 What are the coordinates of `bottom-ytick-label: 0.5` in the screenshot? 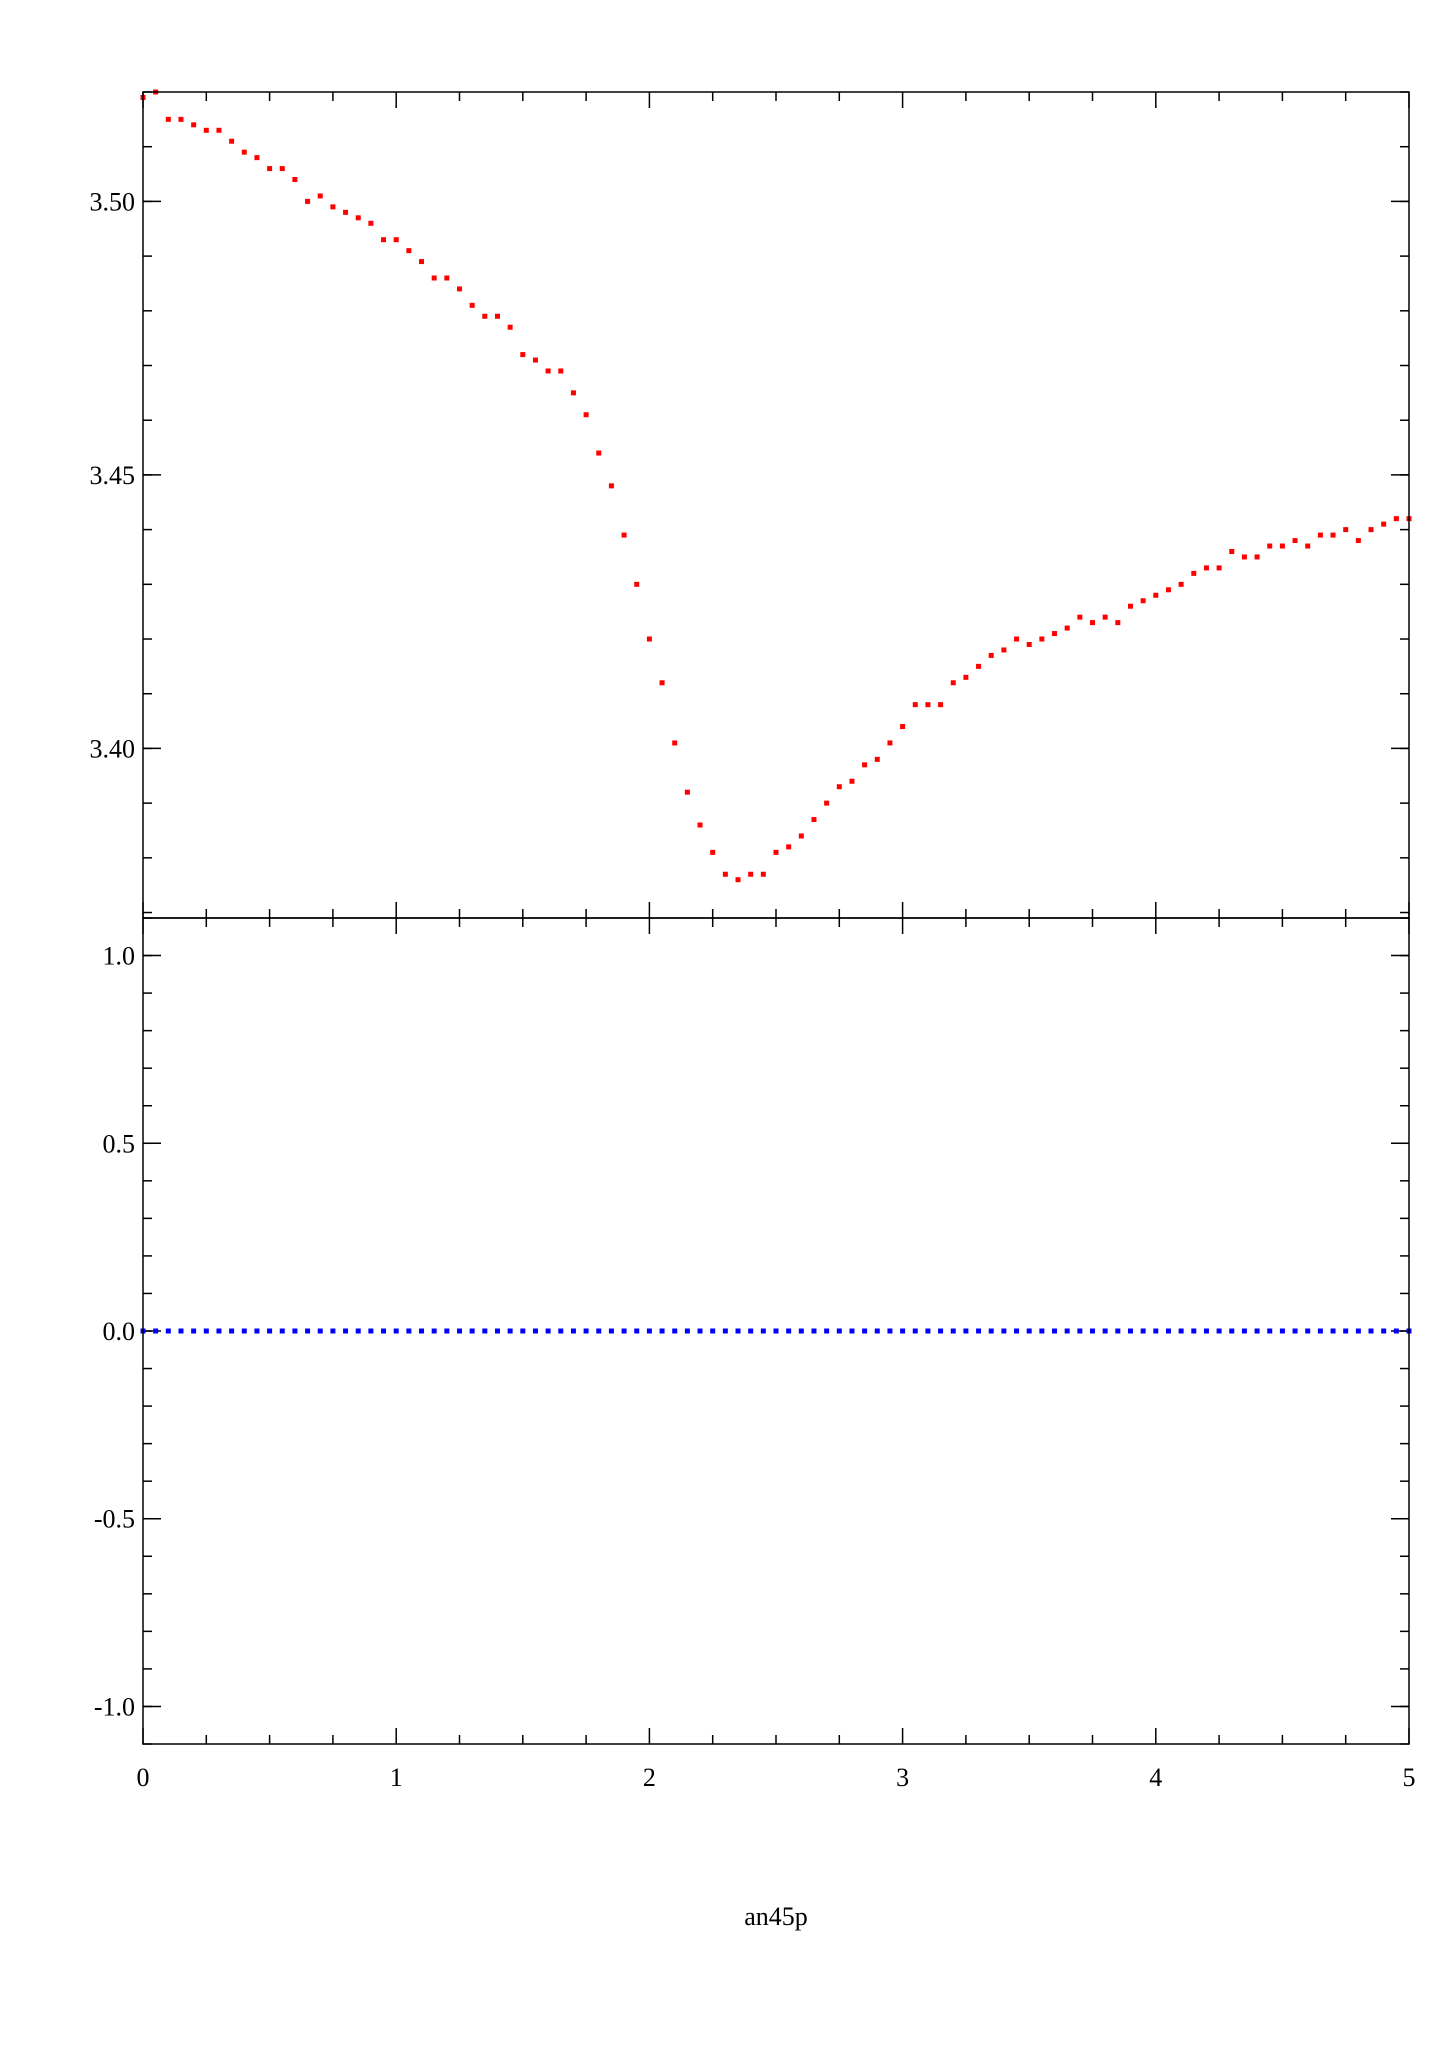 It's located at (119, 1143).